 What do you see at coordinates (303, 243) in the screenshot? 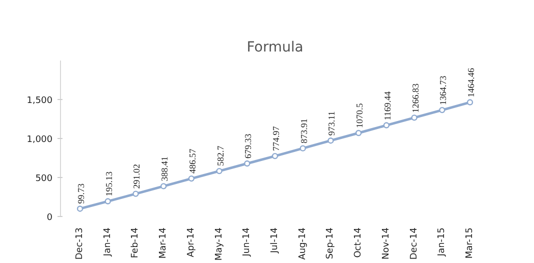
I see `x-tick-label: Aug-14` at bounding box center [303, 243].